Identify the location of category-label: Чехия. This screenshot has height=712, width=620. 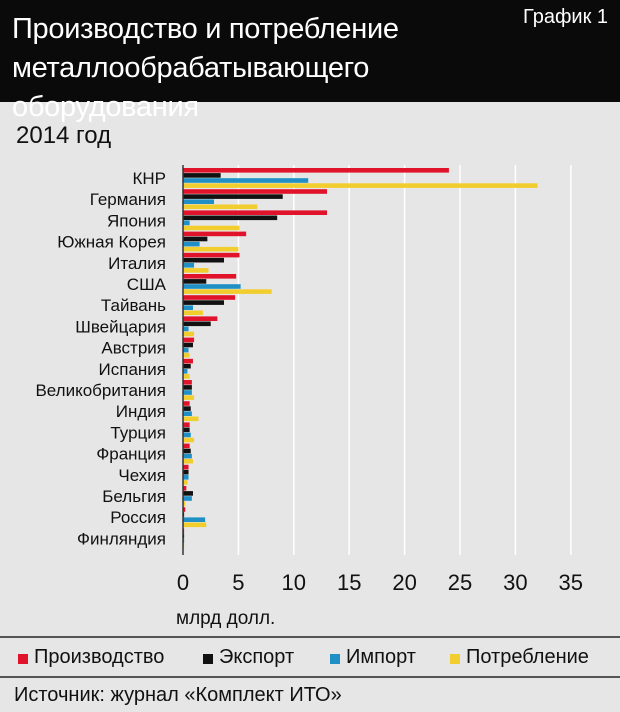
(142, 475).